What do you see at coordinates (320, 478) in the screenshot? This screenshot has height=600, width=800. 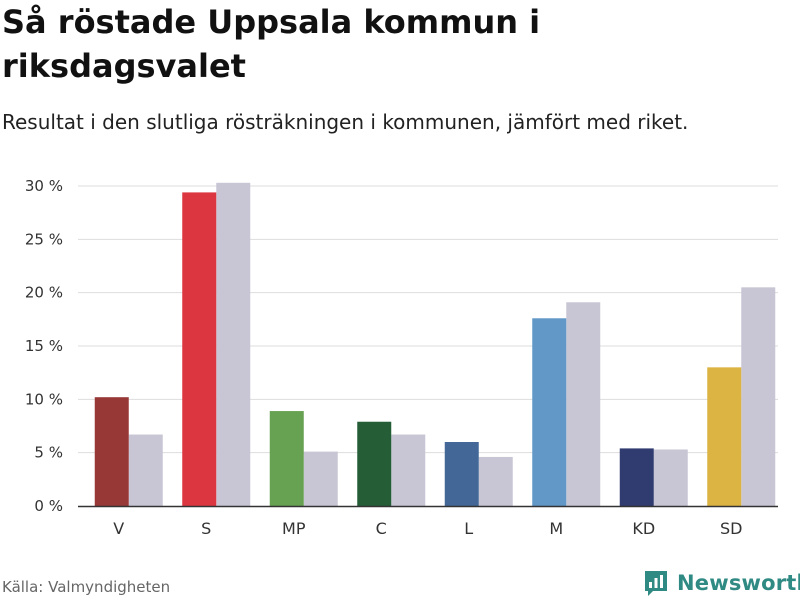 I see `bar-riket-MP` at bounding box center [320, 478].